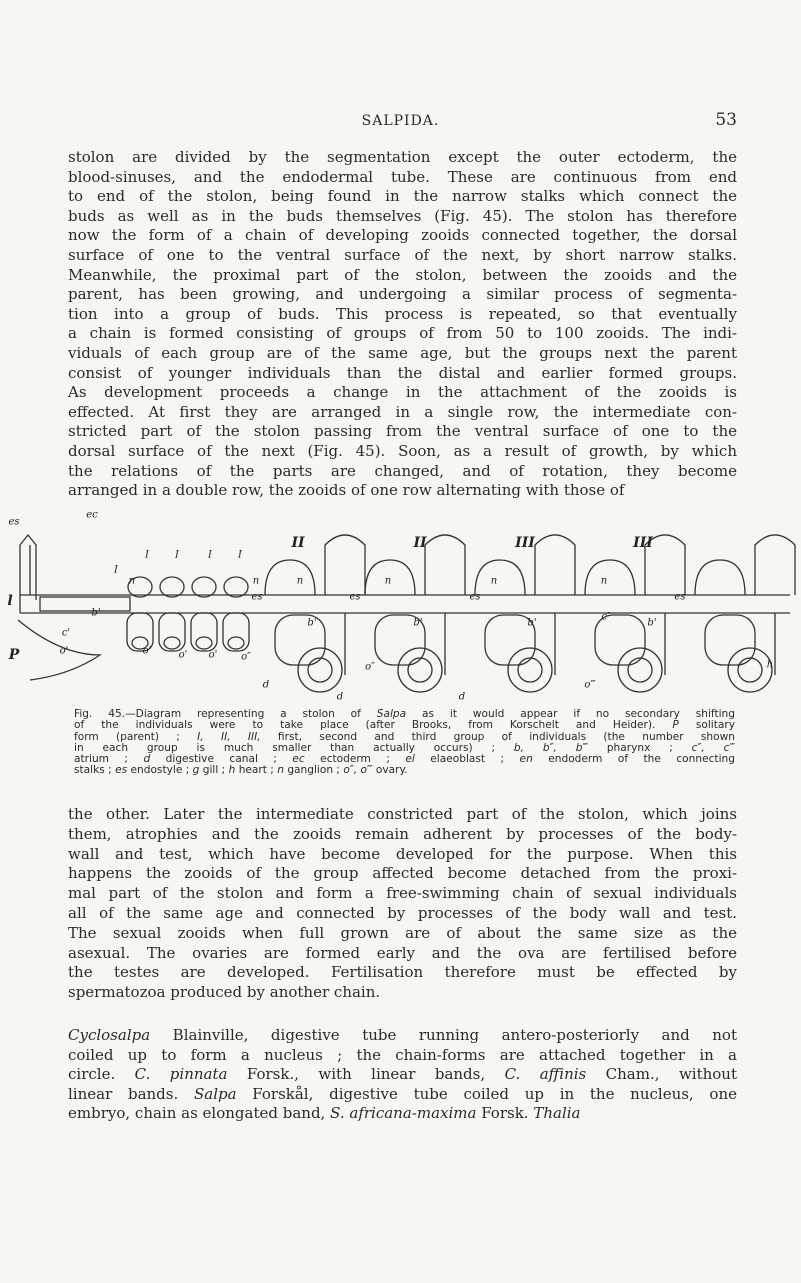 The height and width of the screenshot is (1283, 801). What do you see at coordinates (633, 759) in the screenshot?
I see `text-run: endoderm of the connecting` at bounding box center [633, 759].